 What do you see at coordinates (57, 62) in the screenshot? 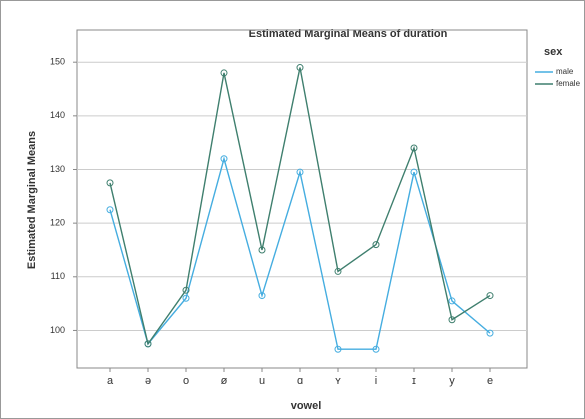
I see `y-tick-label: 150` at bounding box center [57, 62].